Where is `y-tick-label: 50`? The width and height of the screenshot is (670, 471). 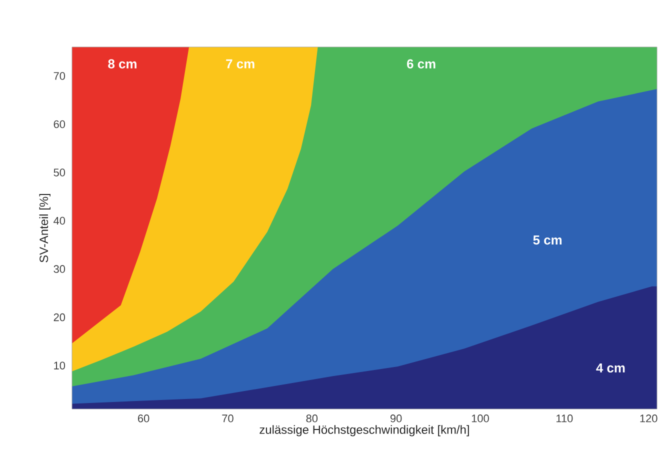
y-tick-label: 50 is located at coordinates (60, 172).